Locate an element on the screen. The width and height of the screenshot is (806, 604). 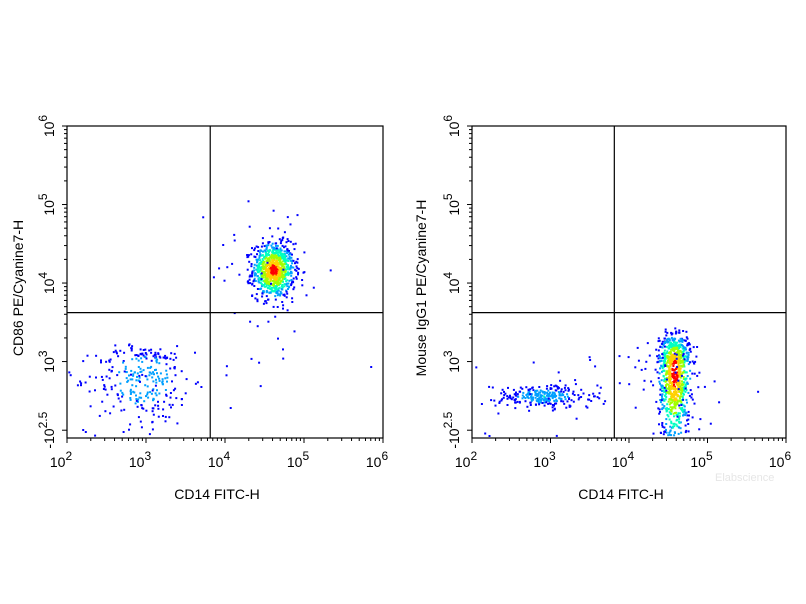
x-tick-label: 10² is located at coordinates (61, 459).